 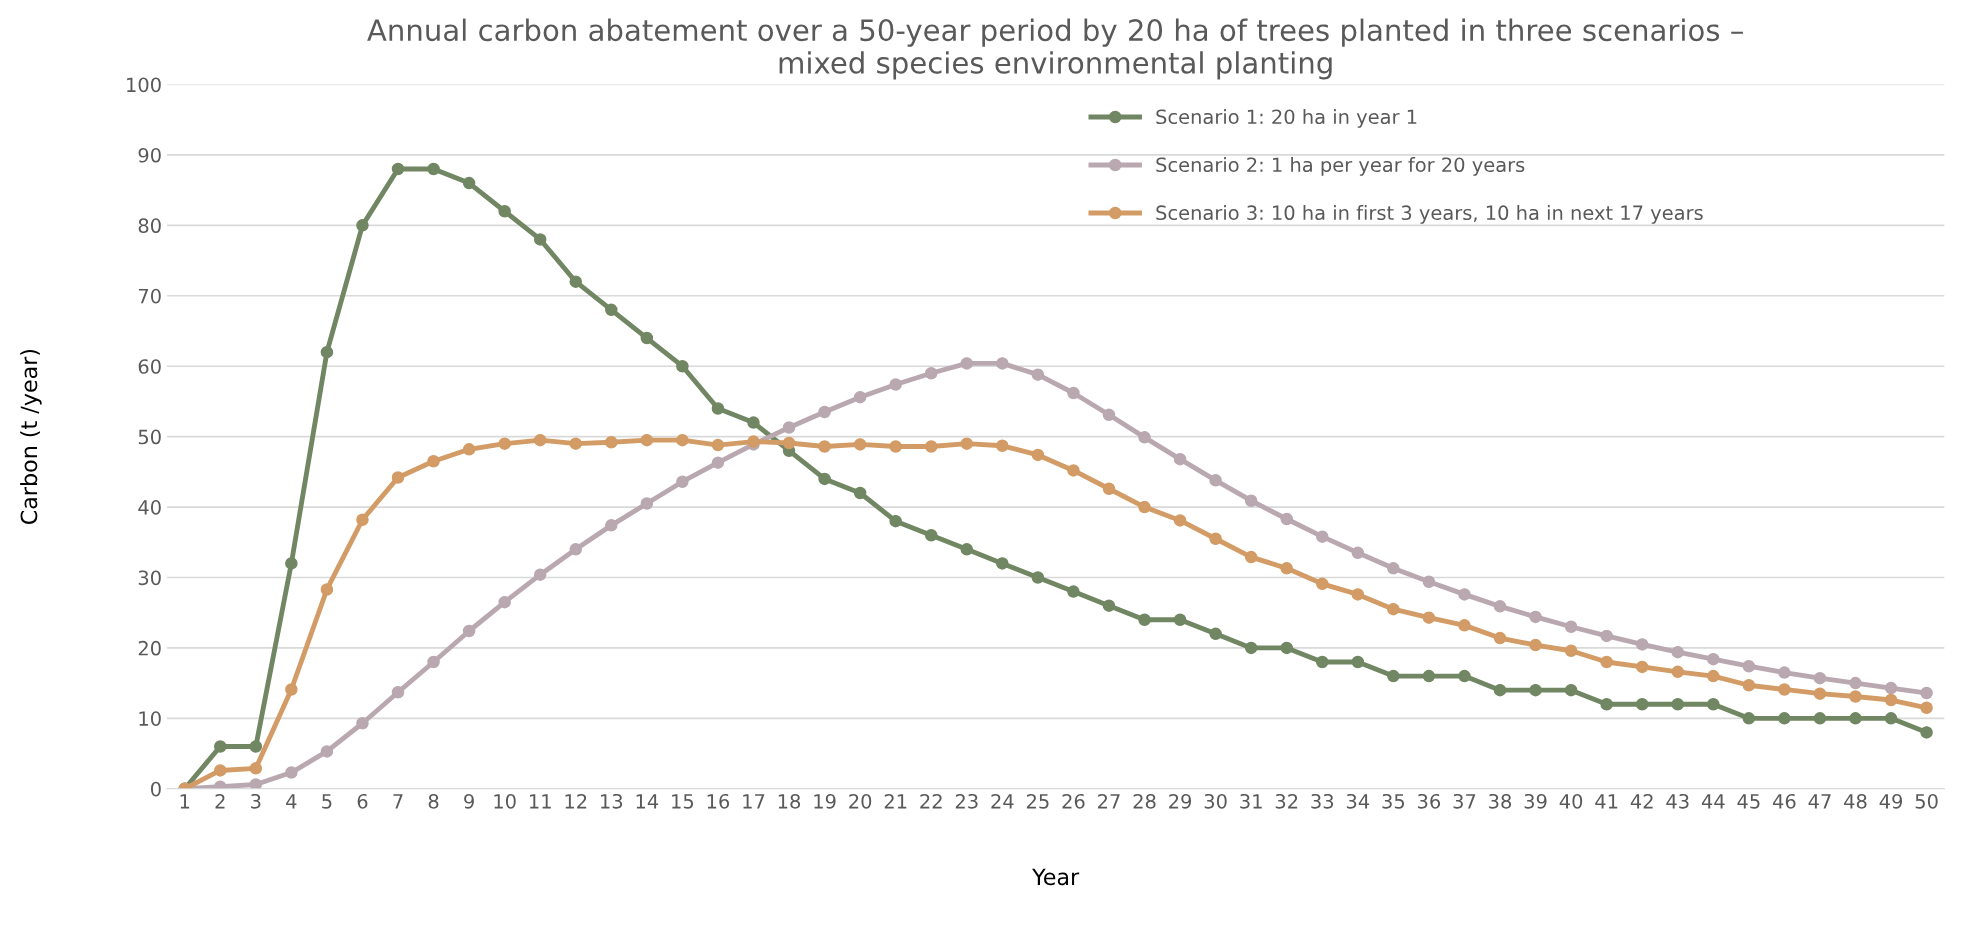 I want to click on x-tick-label: 46, so click(x=1784, y=801).